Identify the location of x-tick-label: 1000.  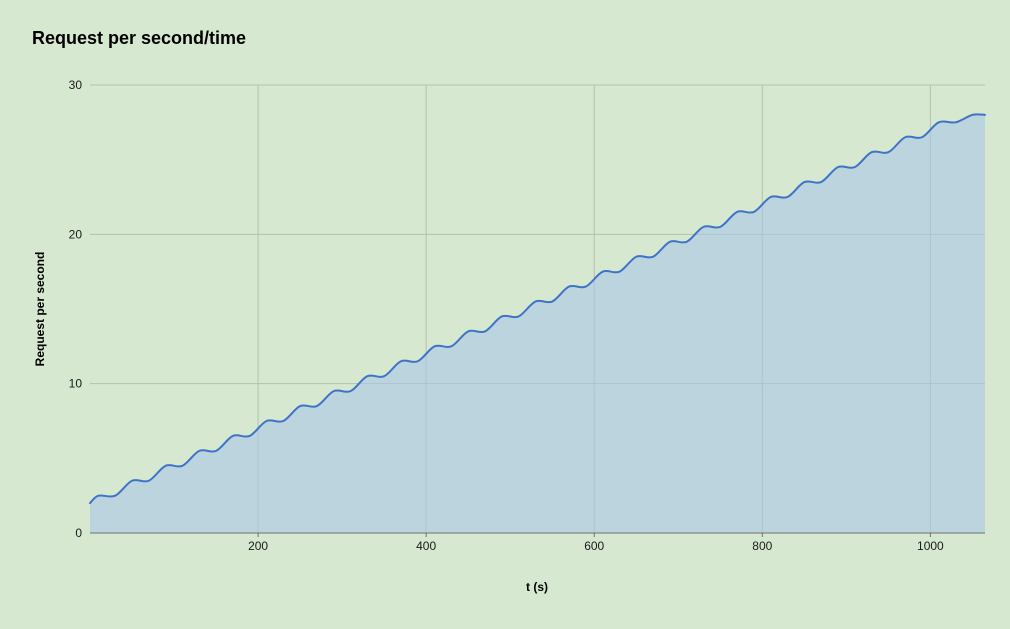
(930, 546).